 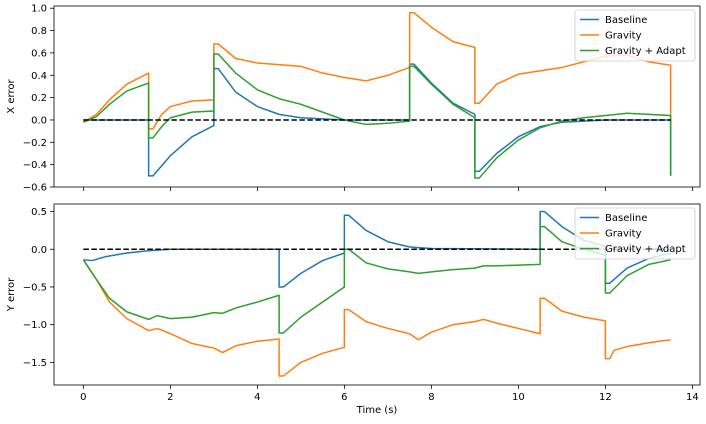 What do you see at coordinates (39, 9) in the screenshot?
I see `y-tick-label: 1.0` at bounding box center [39, 9].